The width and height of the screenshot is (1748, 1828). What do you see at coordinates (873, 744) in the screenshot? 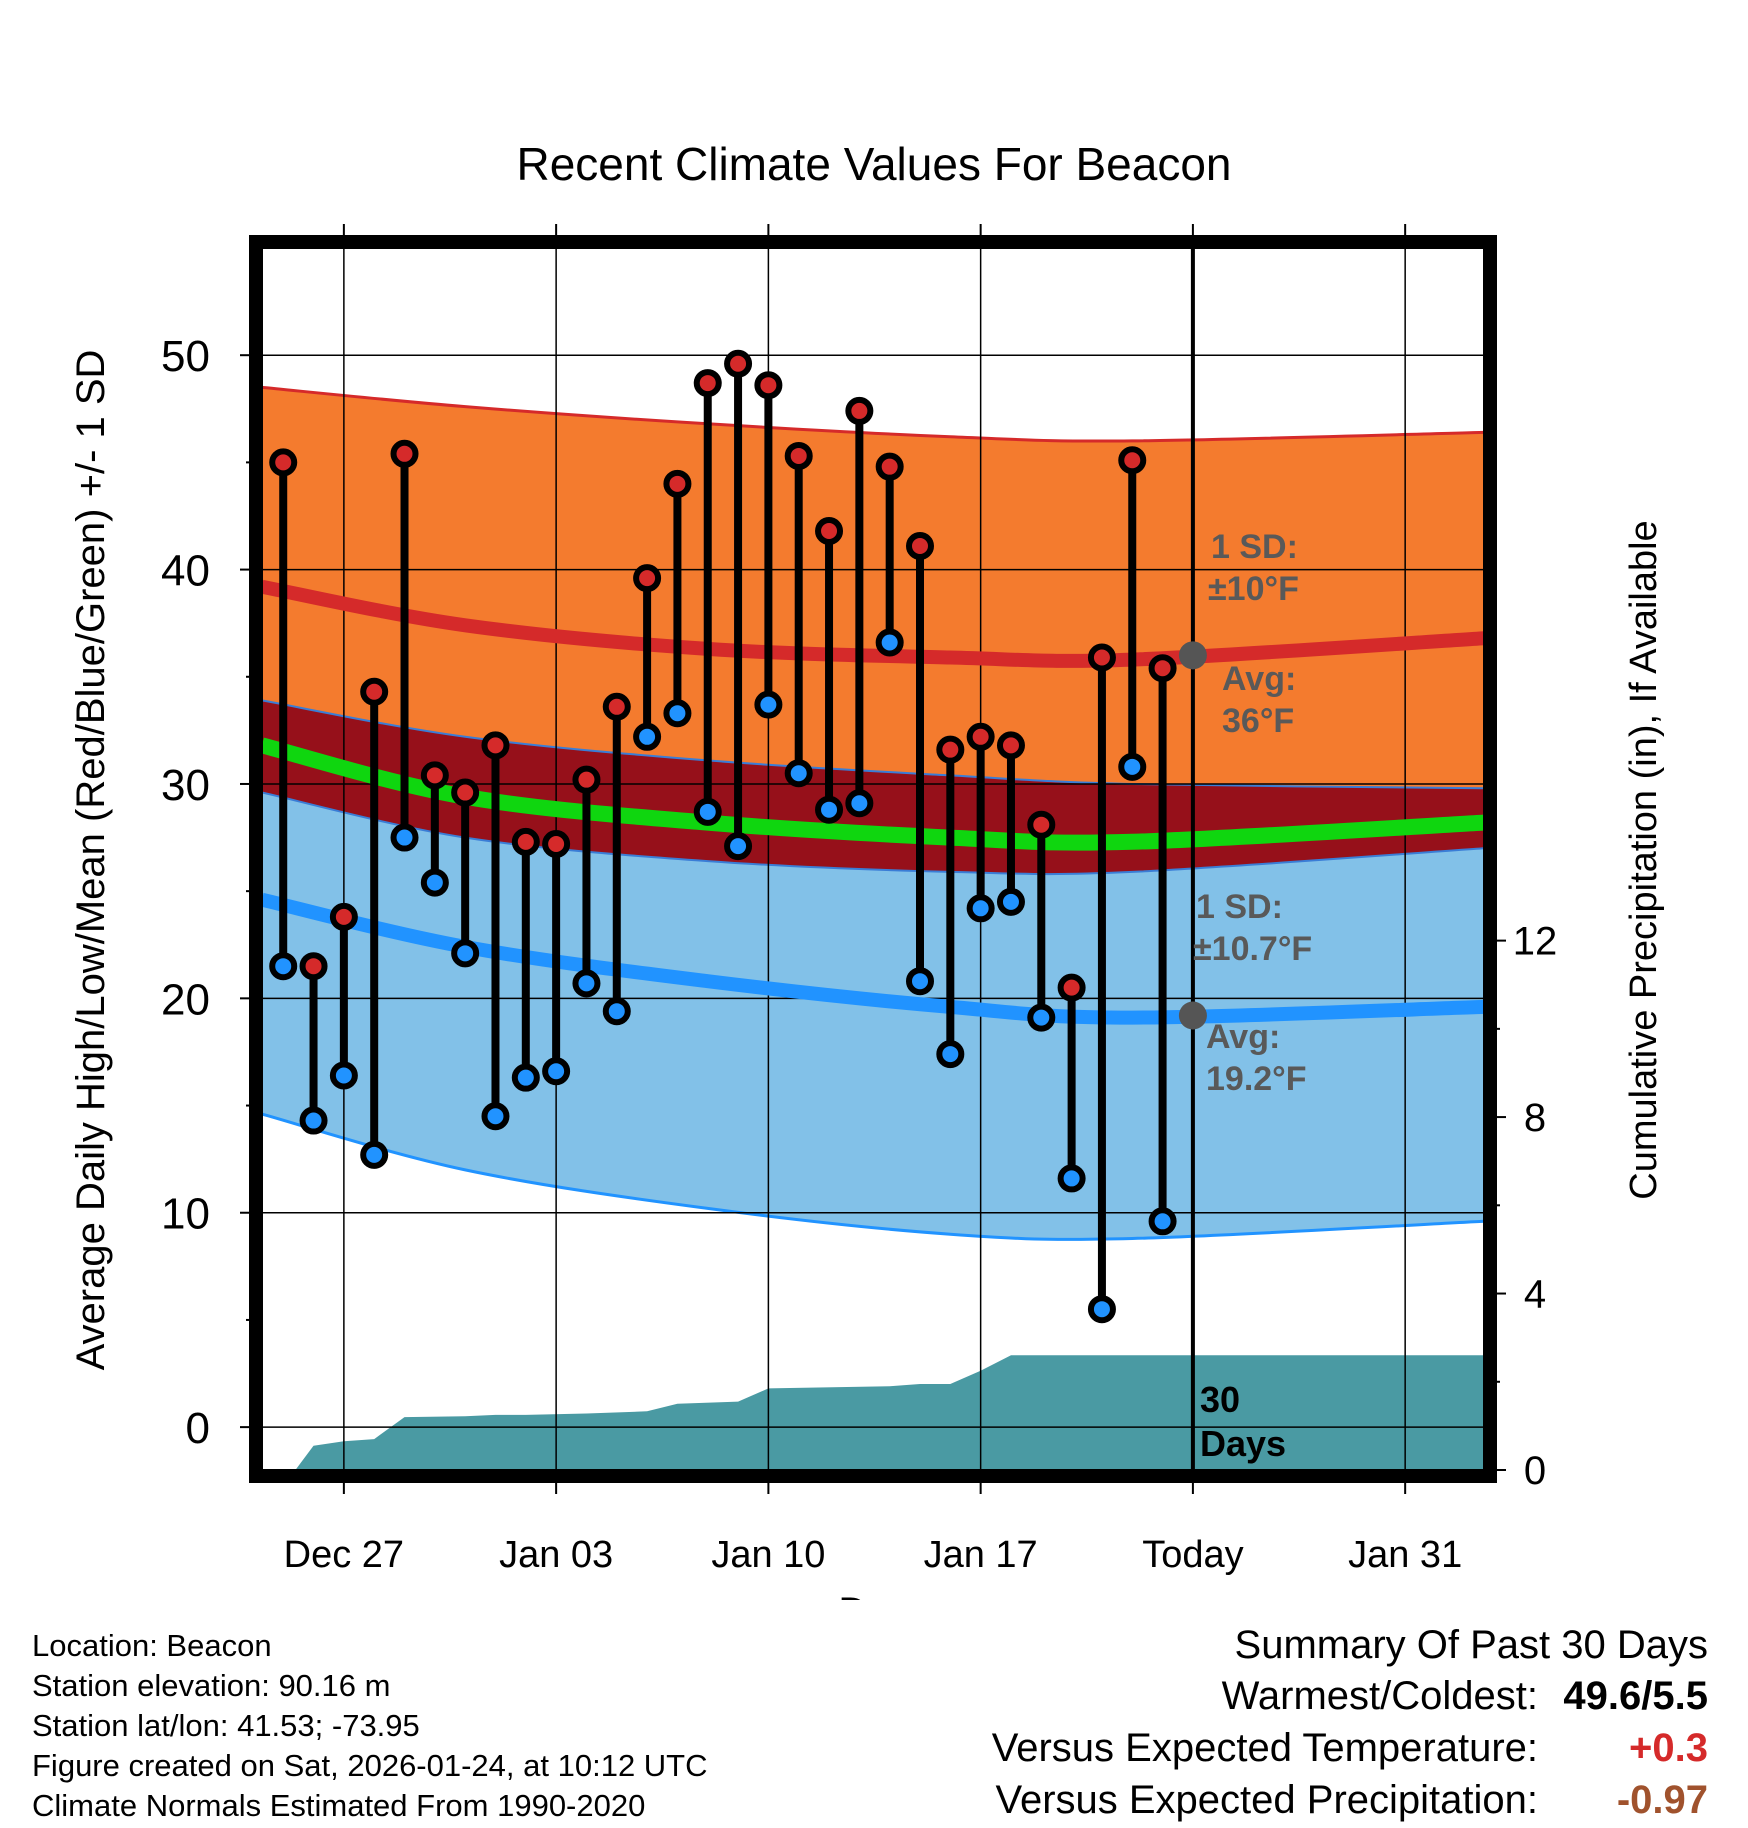
I see `high-lower-edge` at bounding box center [873, 744].